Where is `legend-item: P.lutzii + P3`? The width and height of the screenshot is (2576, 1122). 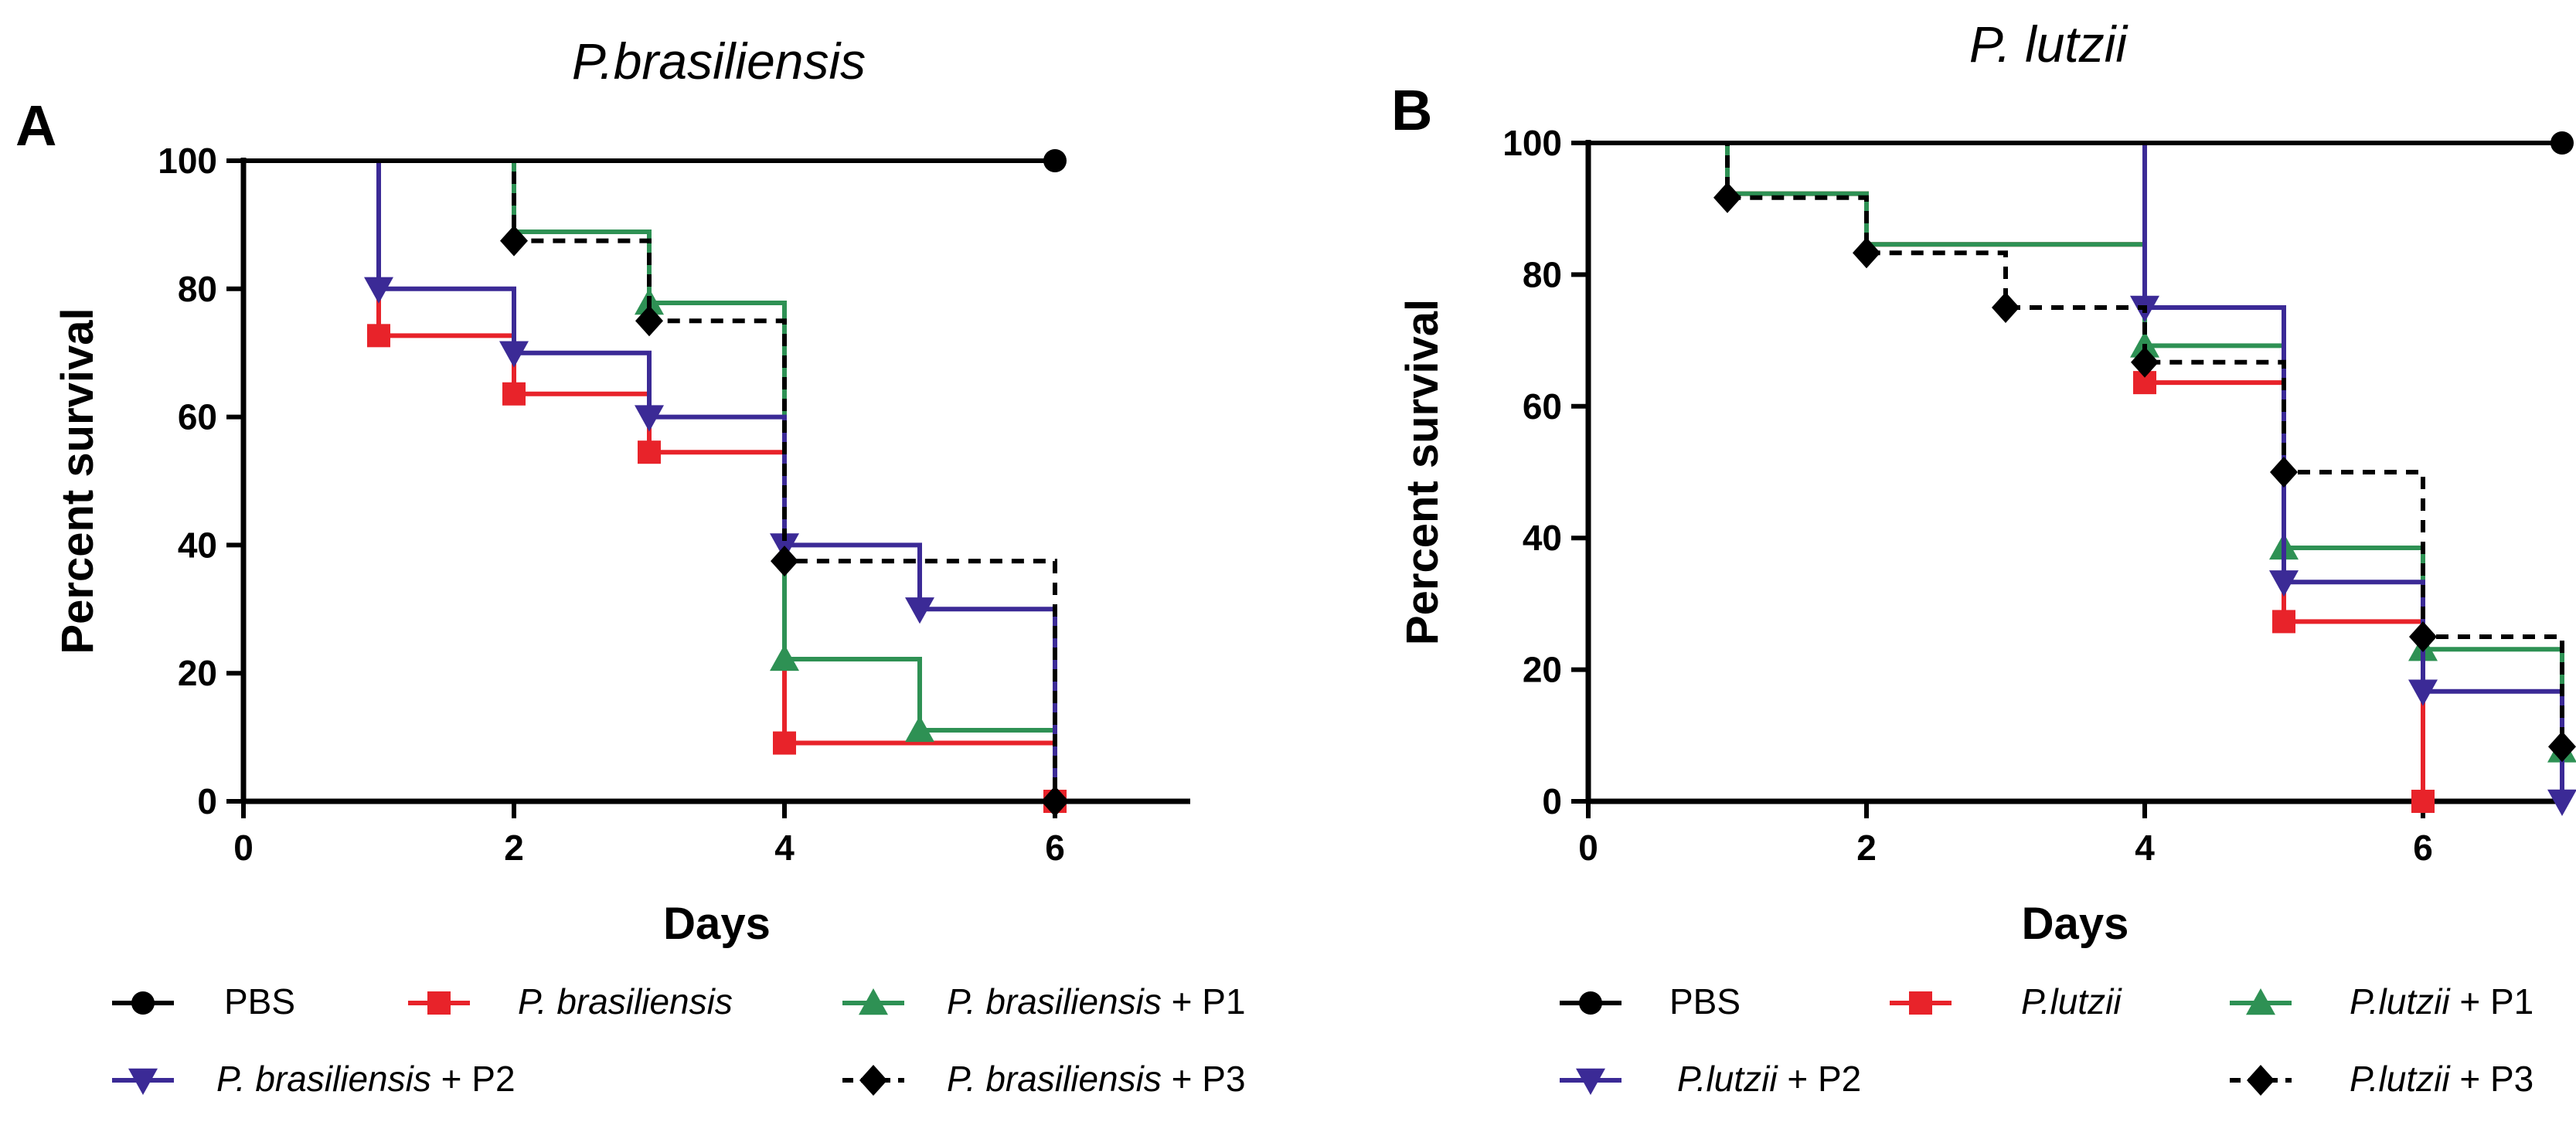 legend-item: P.lutzii + P3 is located at coordinates (2381, 1079).